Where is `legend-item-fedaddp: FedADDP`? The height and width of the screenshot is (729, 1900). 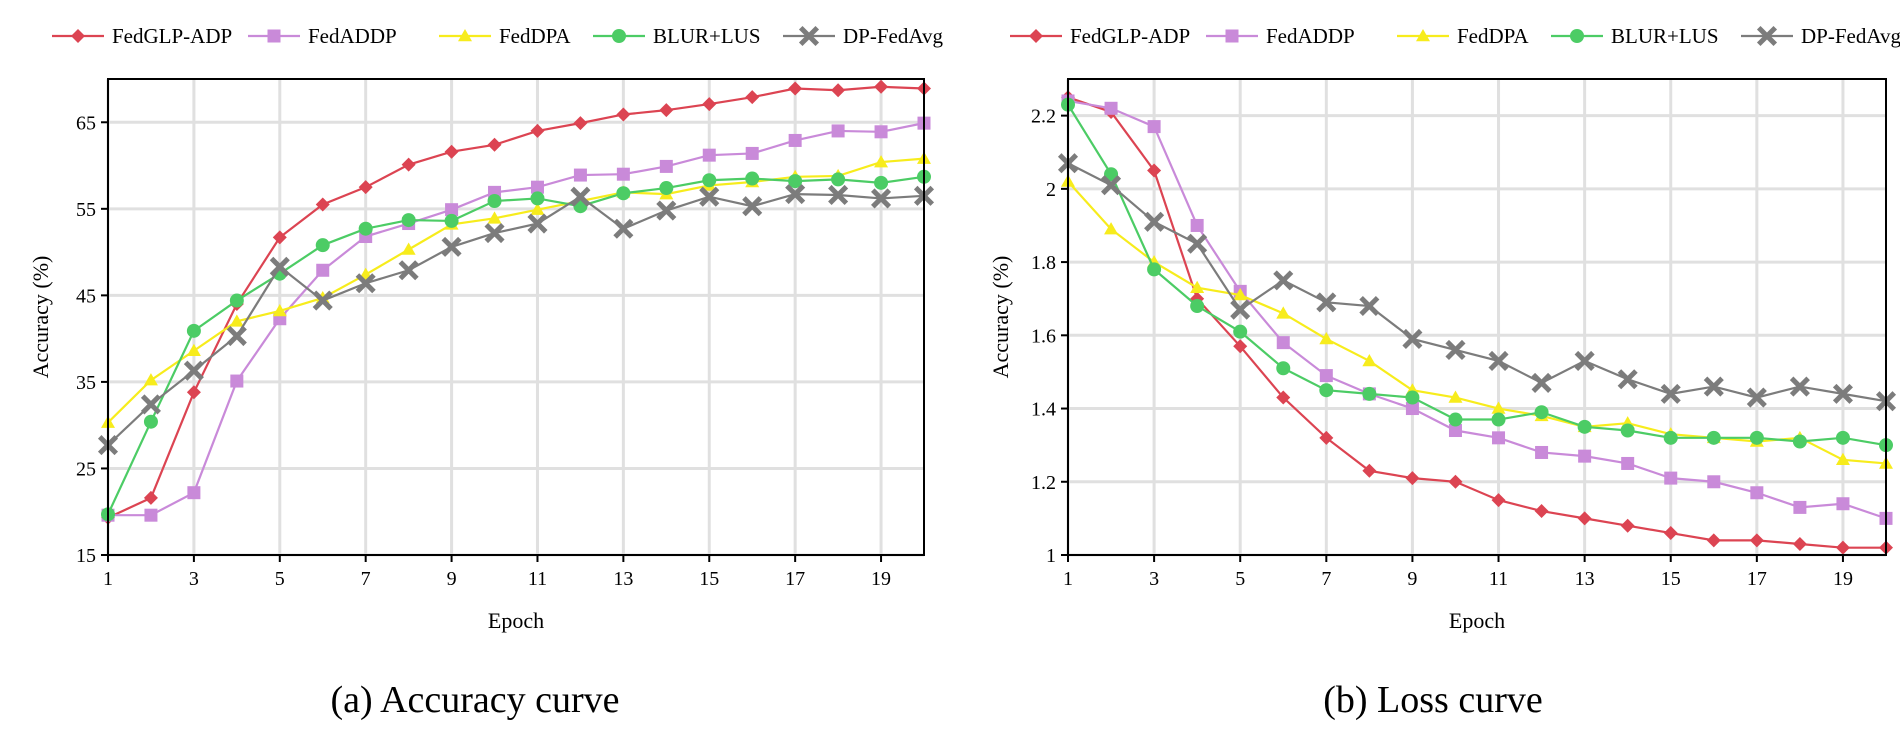
legend-item-fedaddp: FedADDP is located at coordinates (1280, 36).